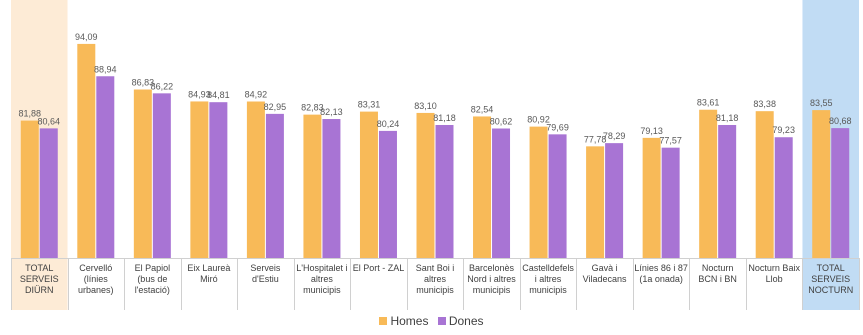 This screenshot has width=863, height=335. I want to click on value-label-homes-13: 83,38, so click(764, 104).